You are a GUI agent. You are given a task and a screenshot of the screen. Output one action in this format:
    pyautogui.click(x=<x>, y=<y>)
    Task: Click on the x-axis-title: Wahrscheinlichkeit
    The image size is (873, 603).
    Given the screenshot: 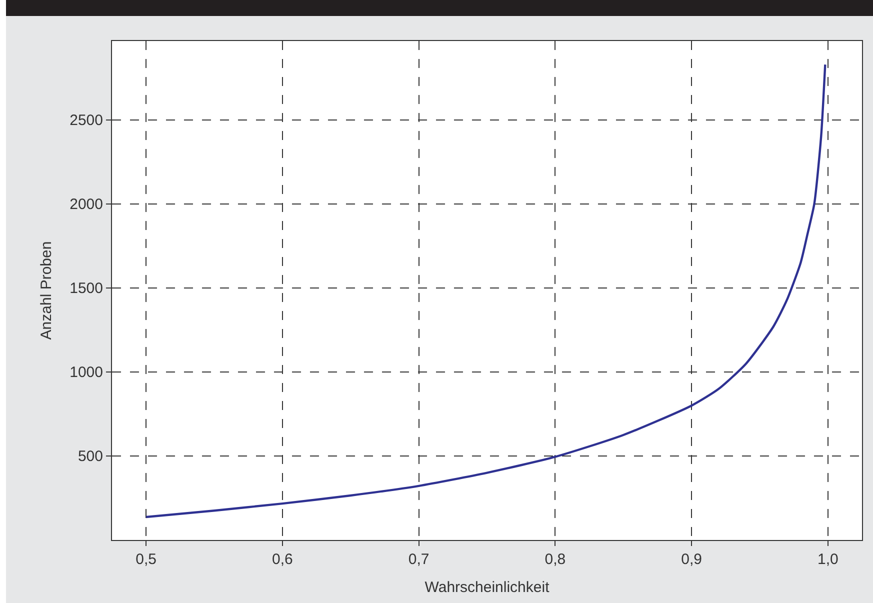 What is the action you would take?
    pyautogui.click(x=487, y=587)
    